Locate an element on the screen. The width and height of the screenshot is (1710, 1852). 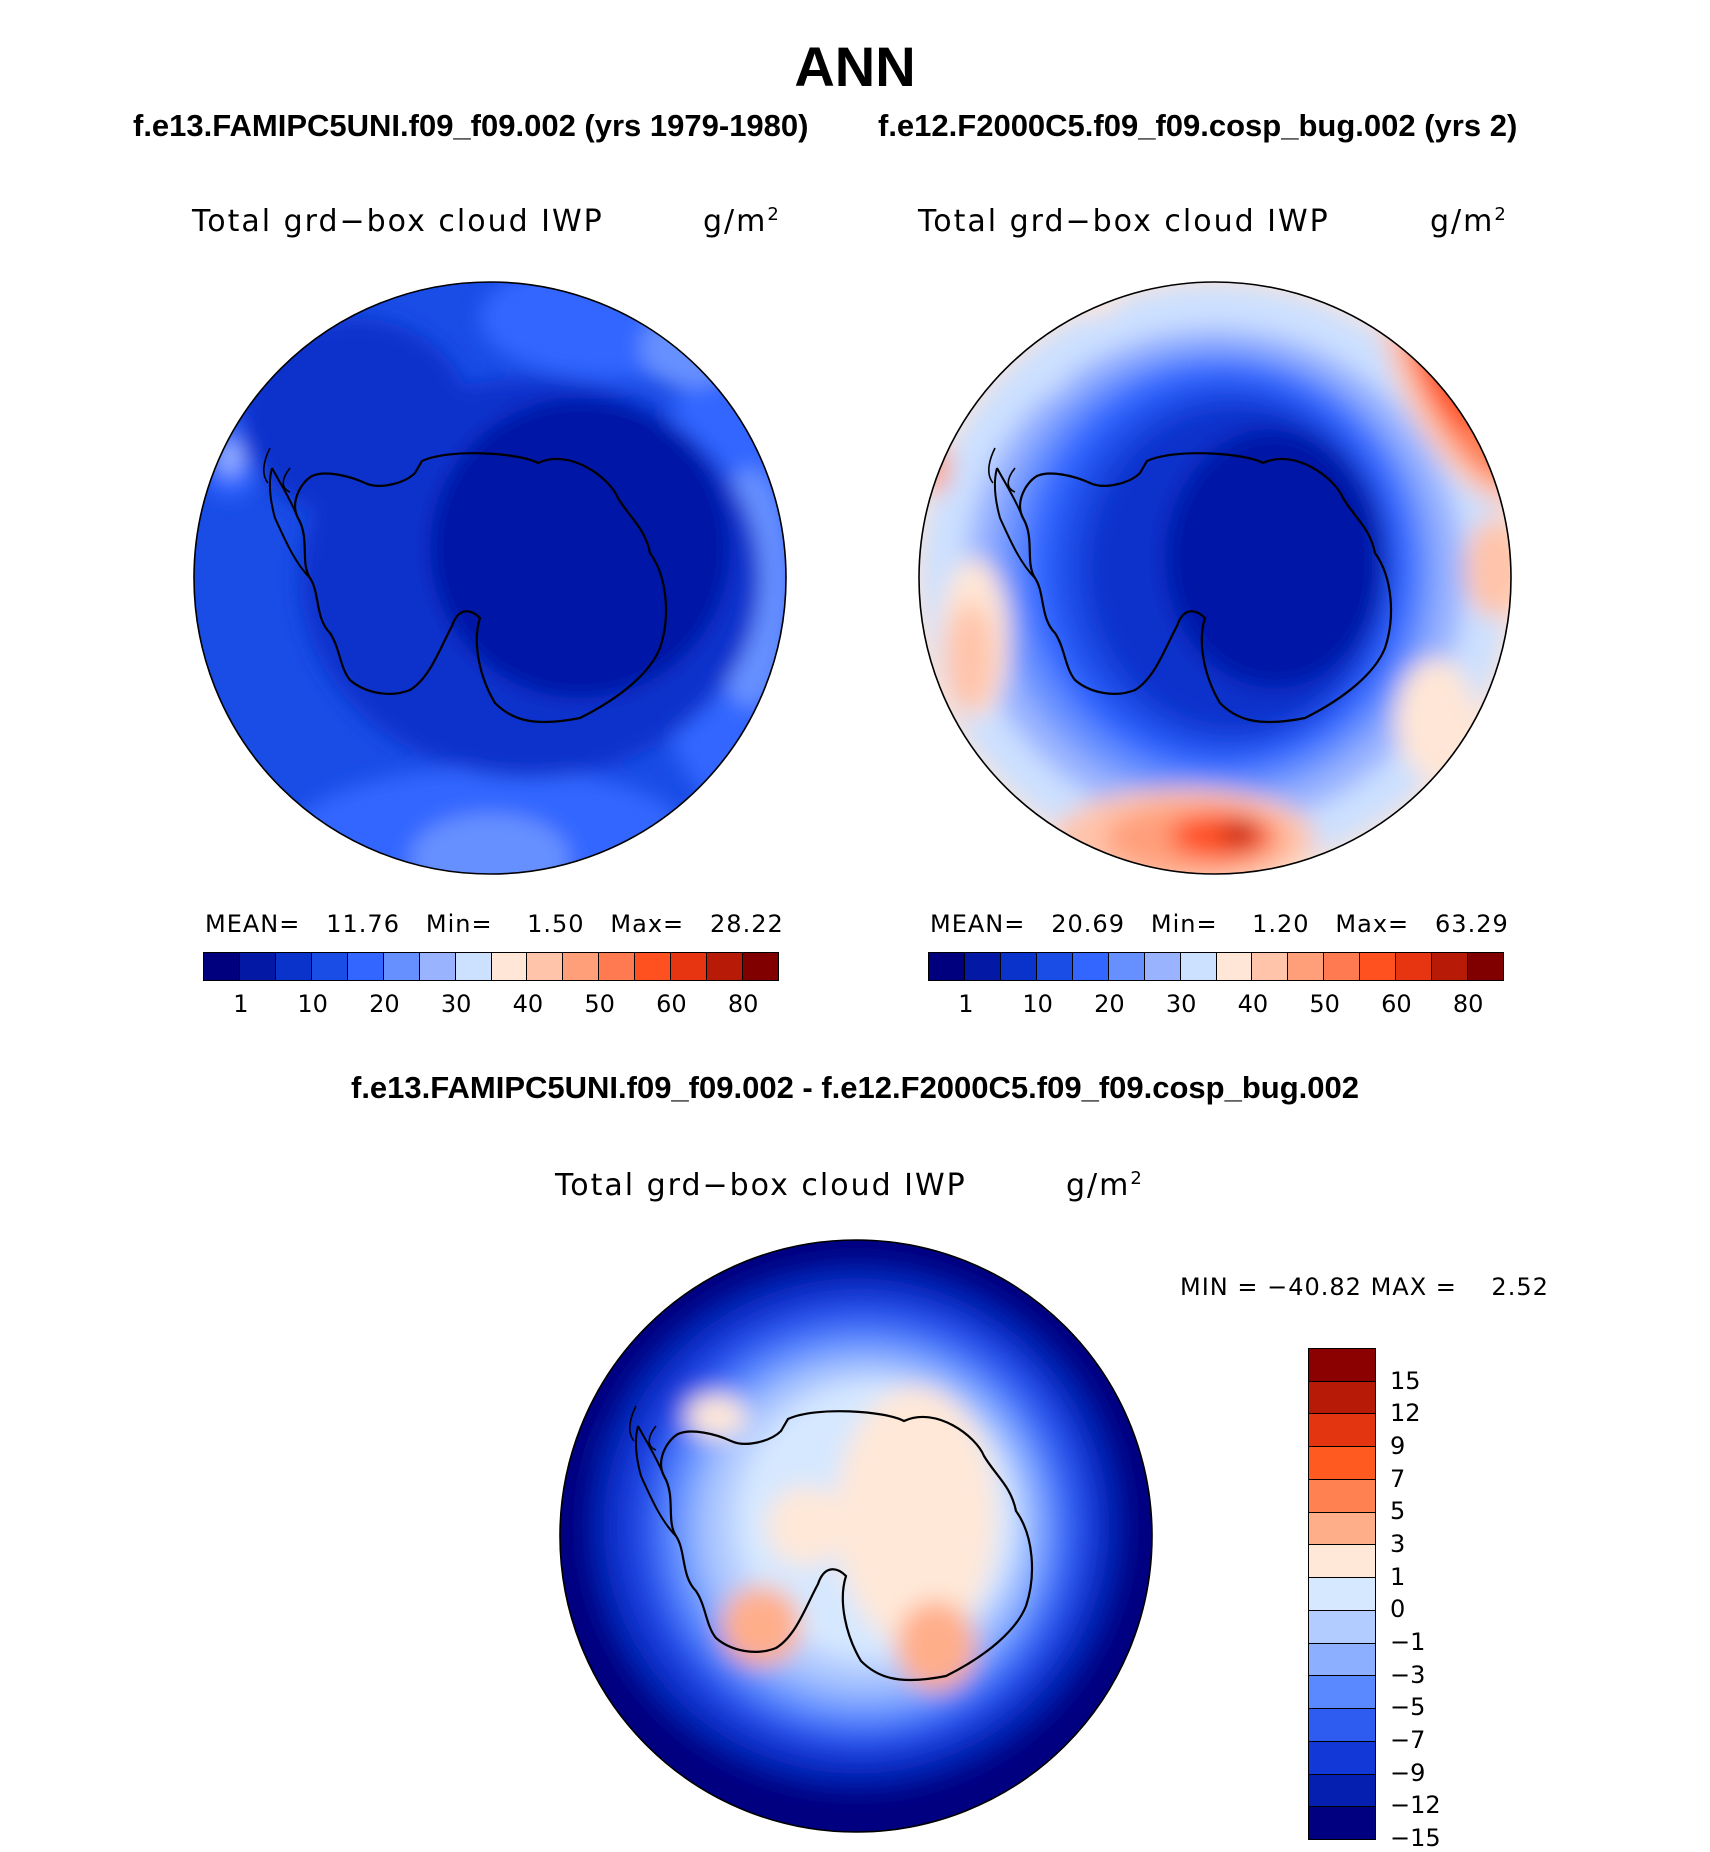
panel1-min-label: Min= is located at coordinates (459, 924).